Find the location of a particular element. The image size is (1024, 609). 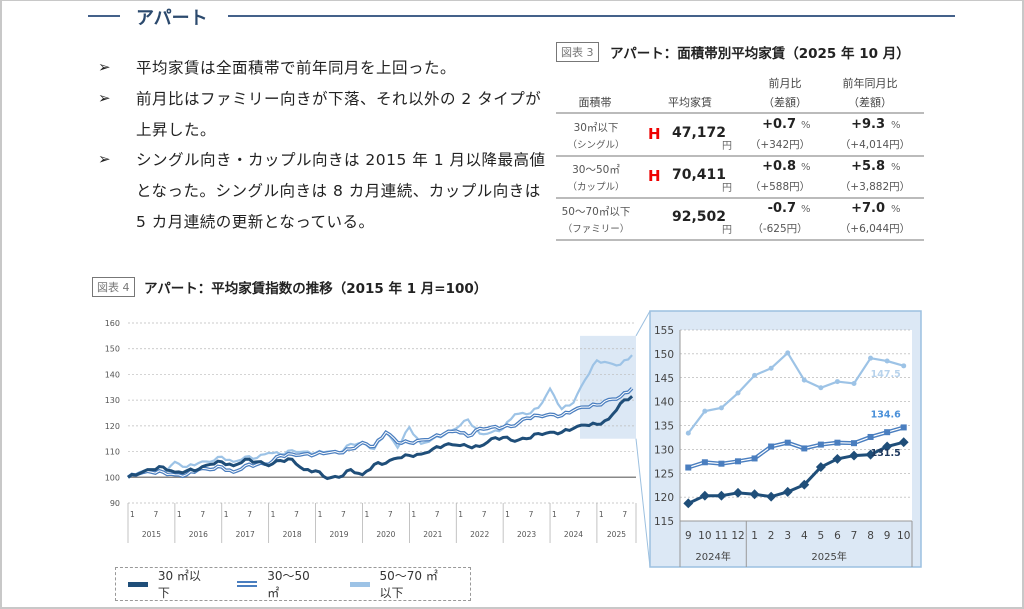

year-label: 2025年 is located at coordinates (828, 556).